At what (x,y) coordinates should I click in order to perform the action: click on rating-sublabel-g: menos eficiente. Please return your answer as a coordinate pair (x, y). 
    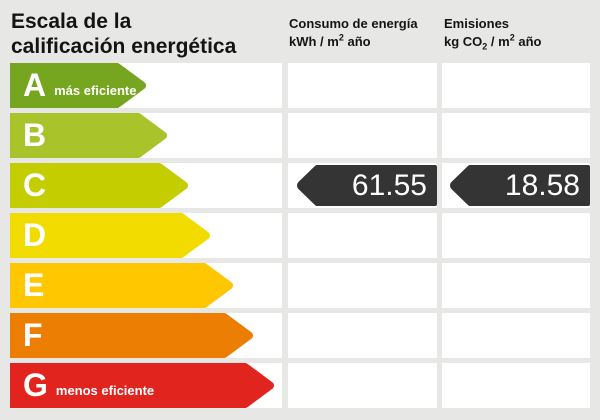
    Looking at the image, I should click on (105, 390).